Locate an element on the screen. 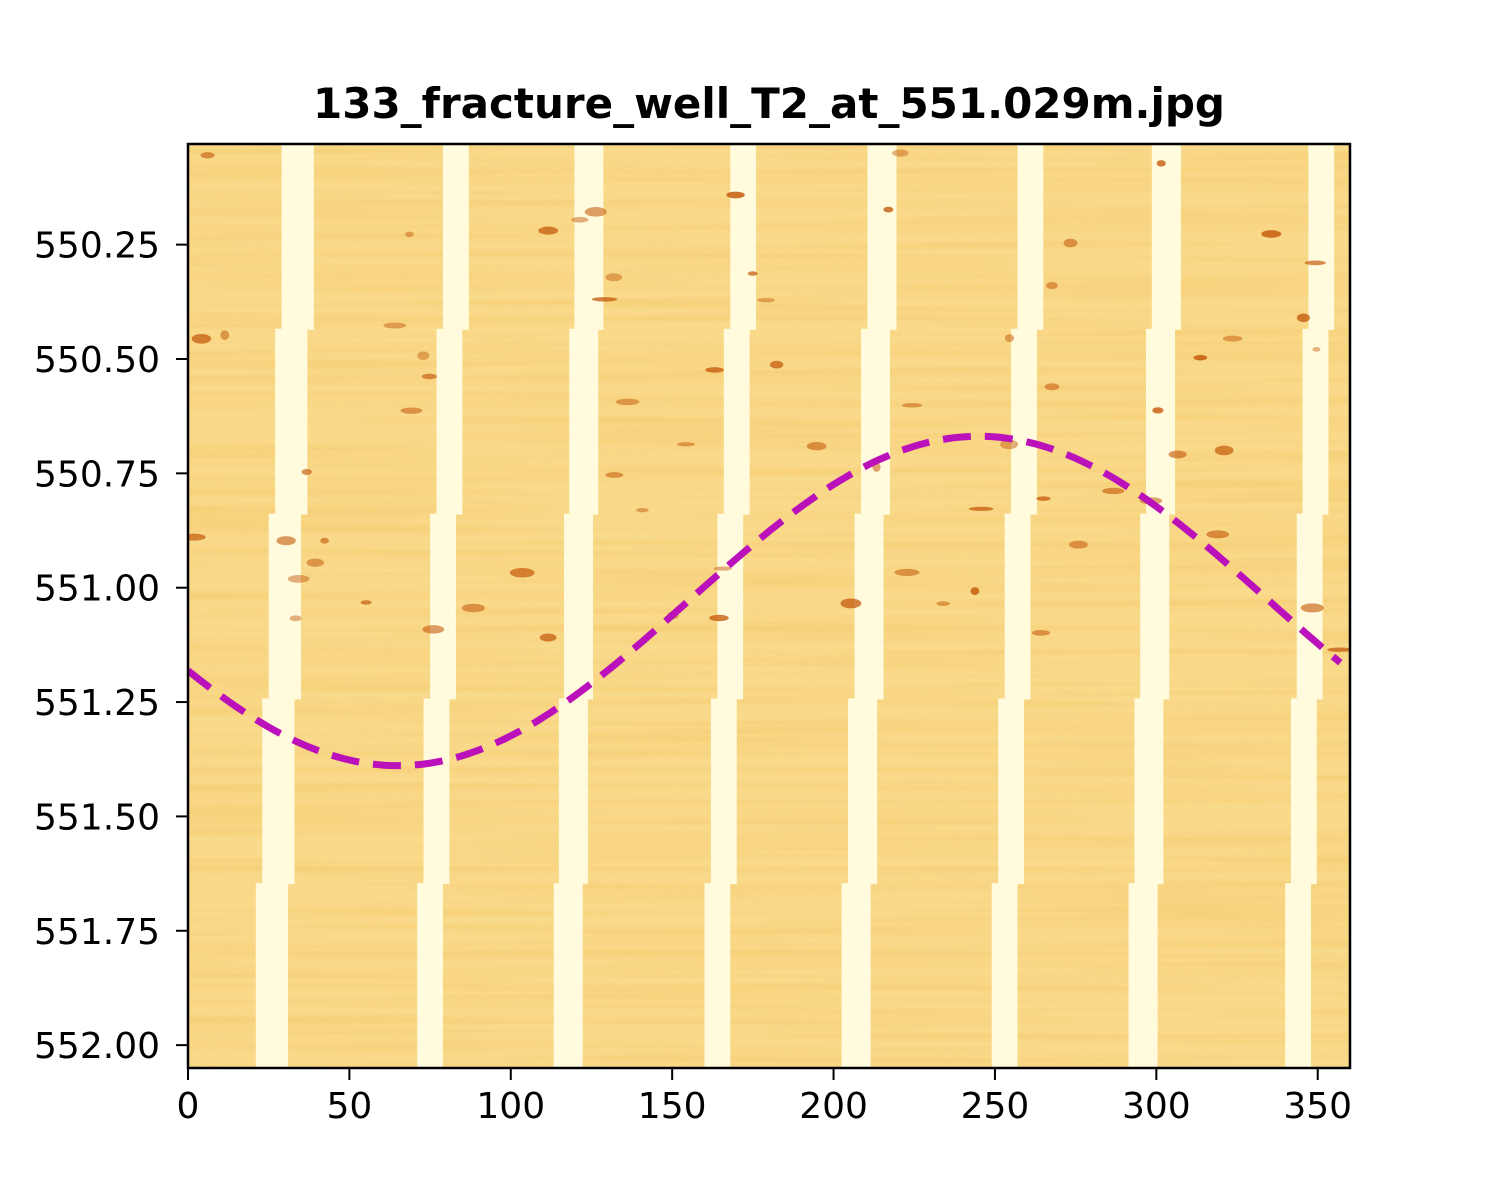 The height and width of the screenshot is (1200, 1500). y-tick-label: 551.50 is located at coordinates (97, 817).